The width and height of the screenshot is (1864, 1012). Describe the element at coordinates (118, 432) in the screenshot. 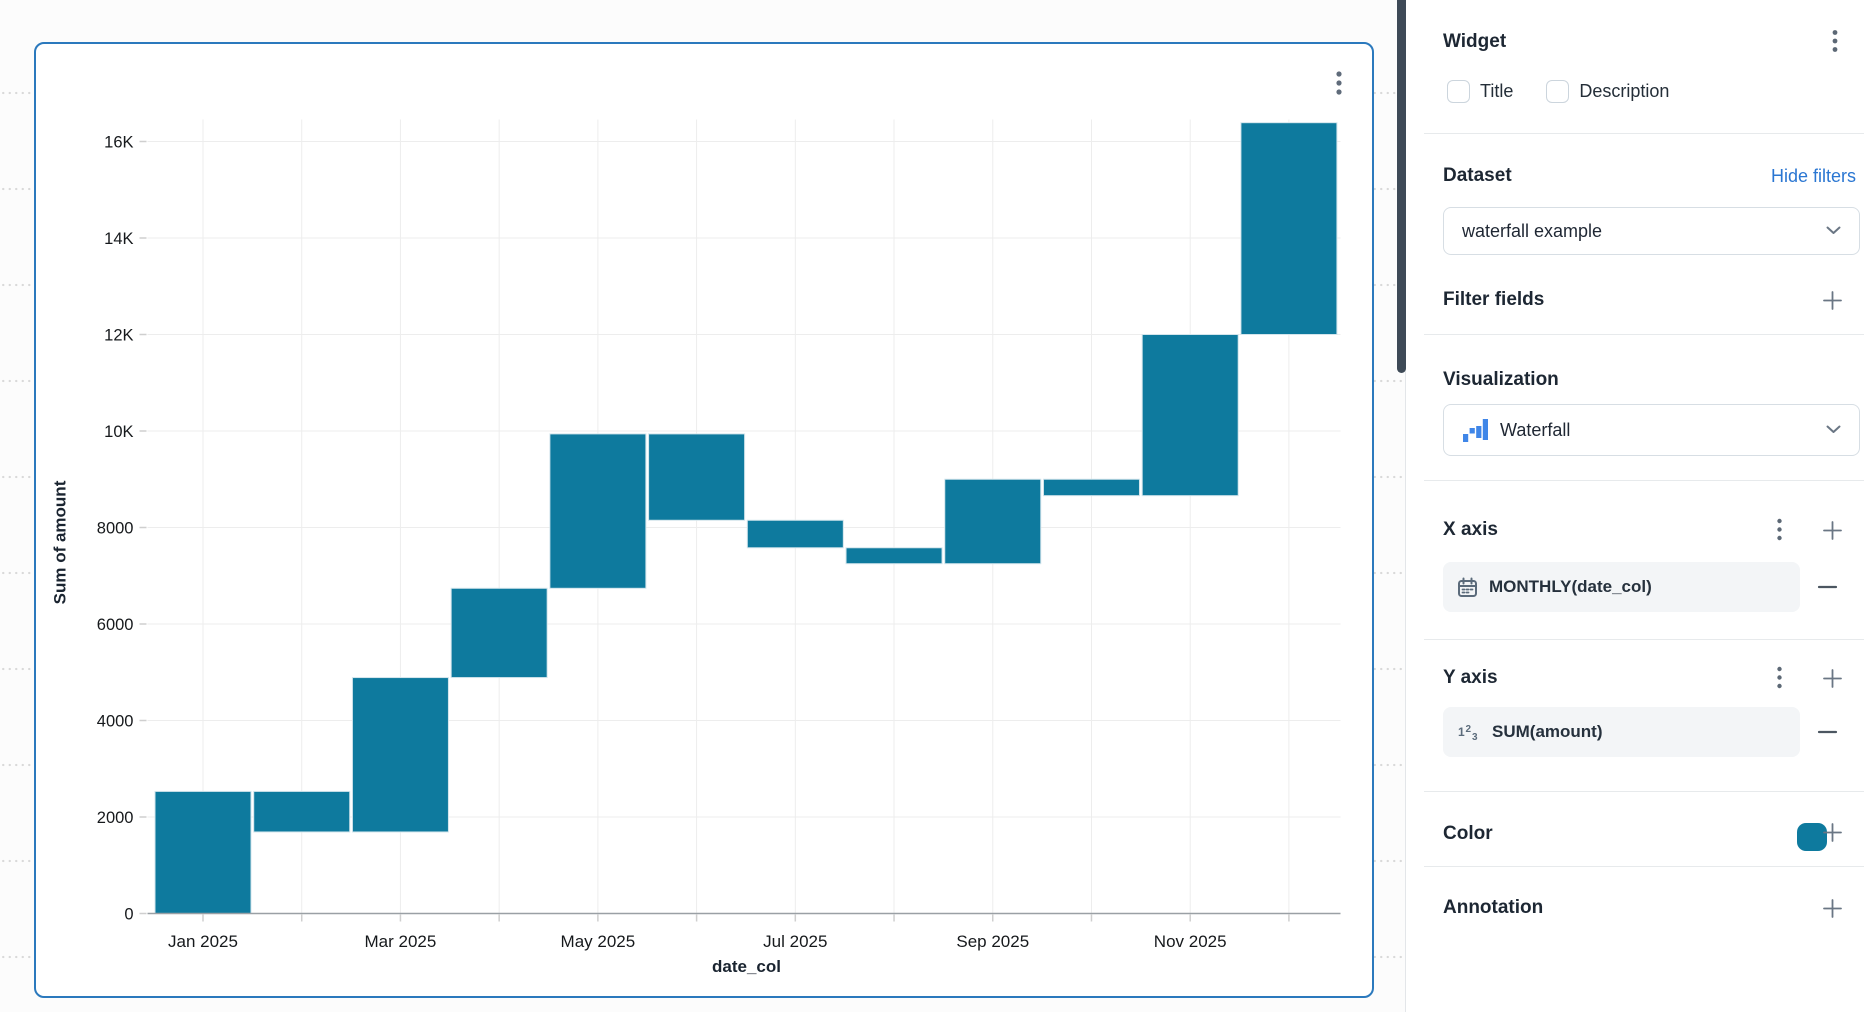

I see `svg-text: 10K` at that location.